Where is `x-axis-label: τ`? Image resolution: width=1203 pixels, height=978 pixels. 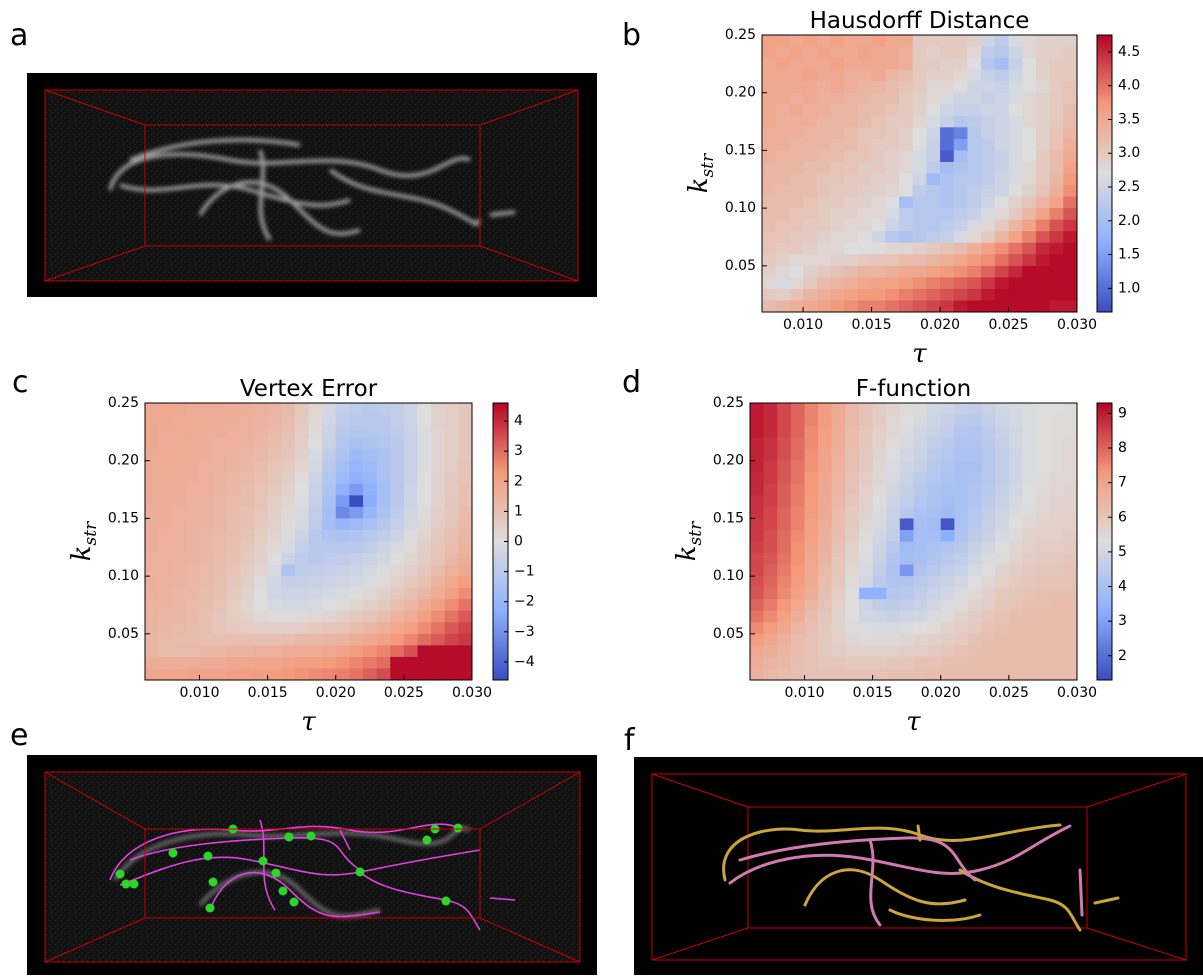 x-axis-label: τ is located at coordinates (308, 722).